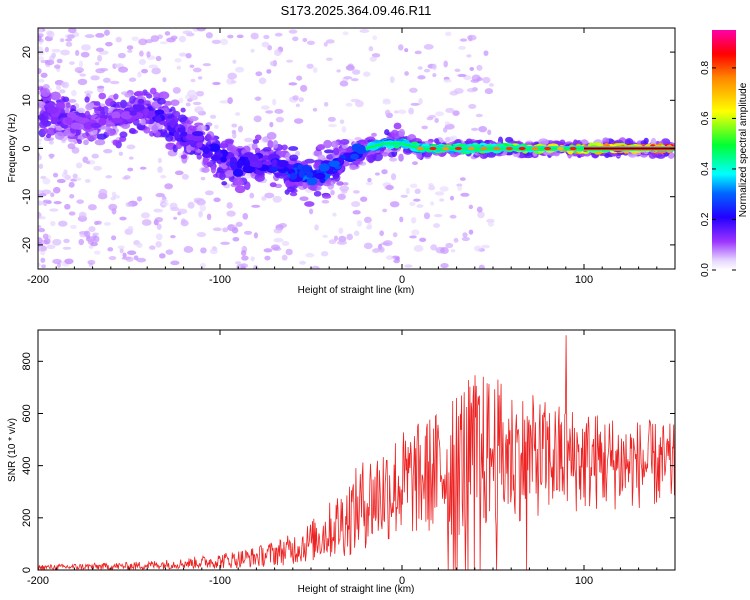 The height and width of the screenshot is (600, 750). I want to click on colorbar-tick-label: 0.8, so click(705, 68).